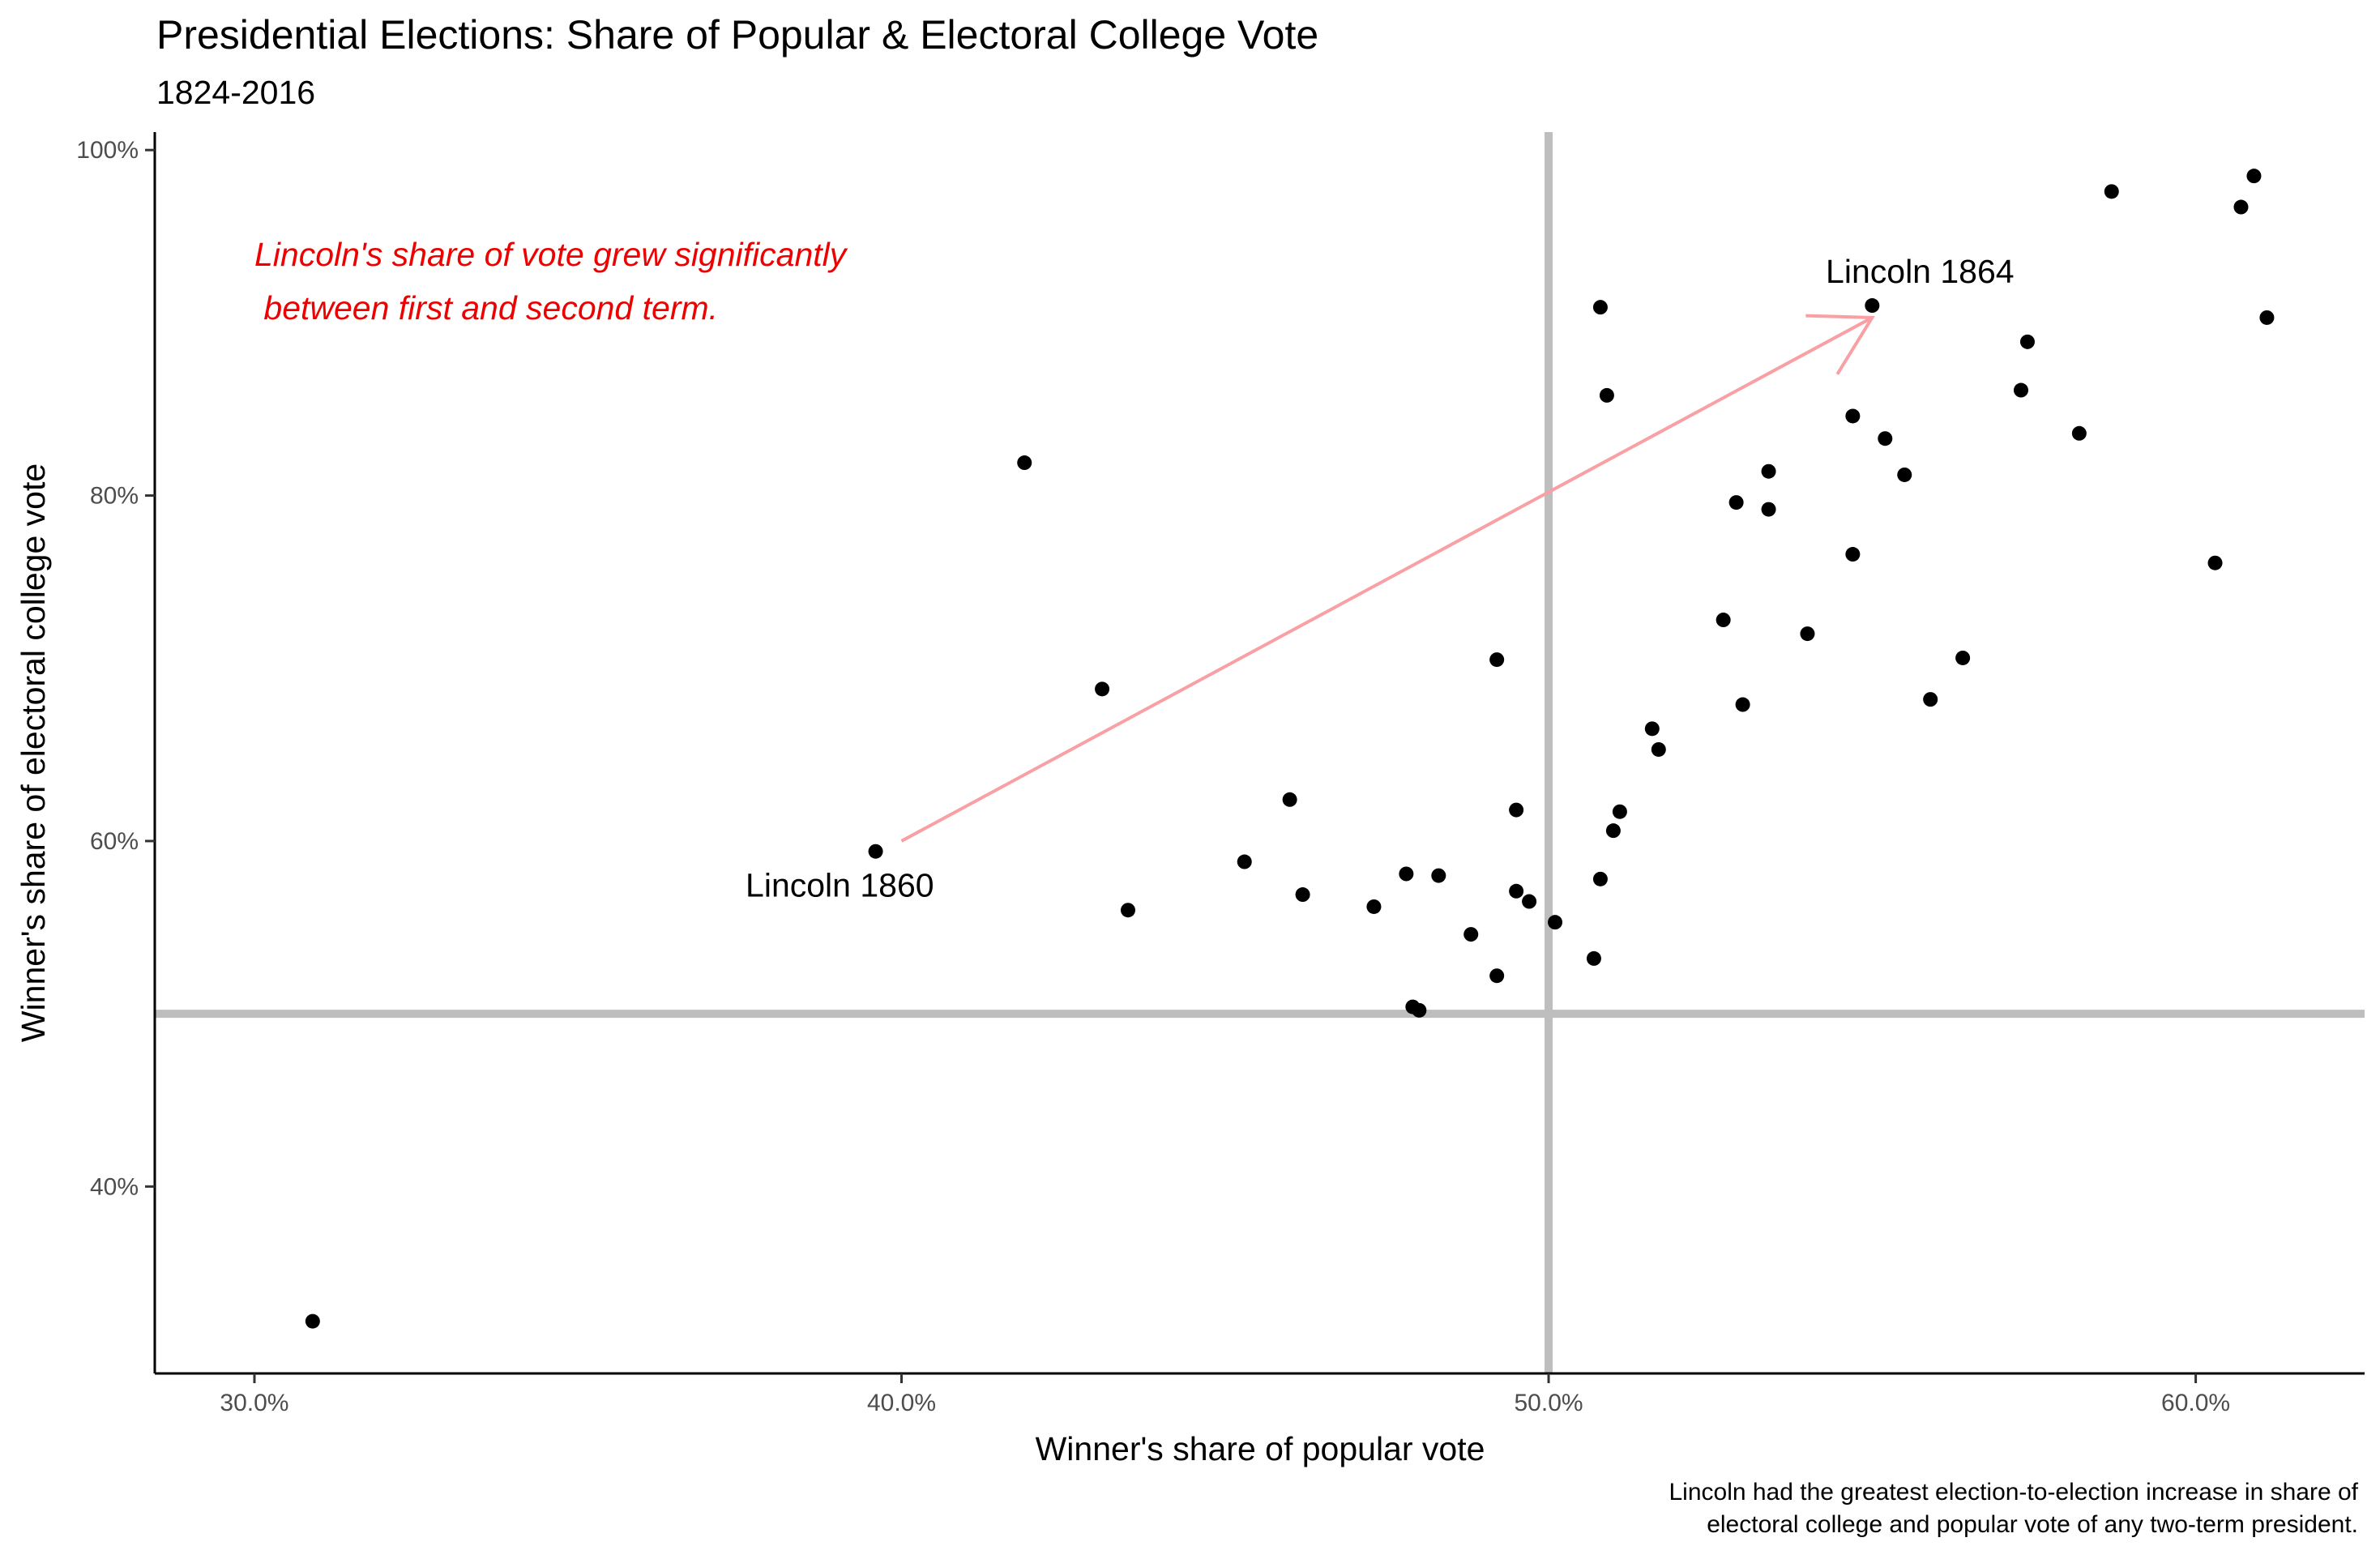 The height and width of the screenshot is (1559, 2380). What do you see at coordinates (1549, 1403) in the screenshot?
I see `x-tick-label: 50.0%` at bounding box center [1549, 1403].